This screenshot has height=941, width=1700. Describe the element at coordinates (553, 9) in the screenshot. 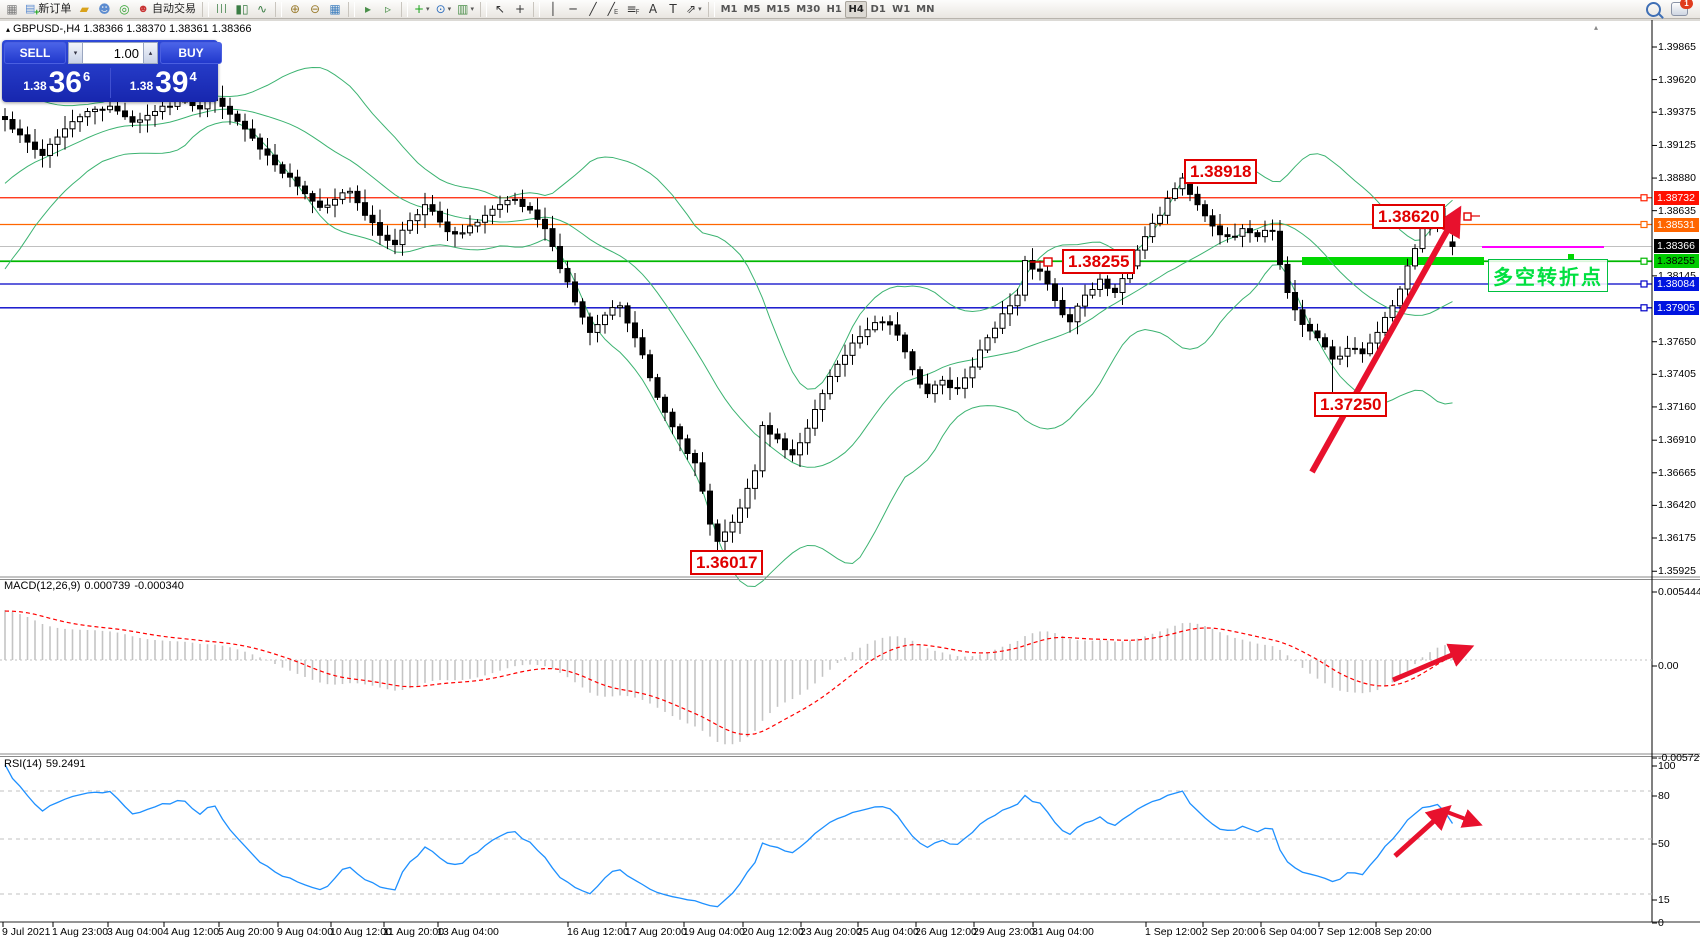

I see `vertical-line-icon: │` at that location.